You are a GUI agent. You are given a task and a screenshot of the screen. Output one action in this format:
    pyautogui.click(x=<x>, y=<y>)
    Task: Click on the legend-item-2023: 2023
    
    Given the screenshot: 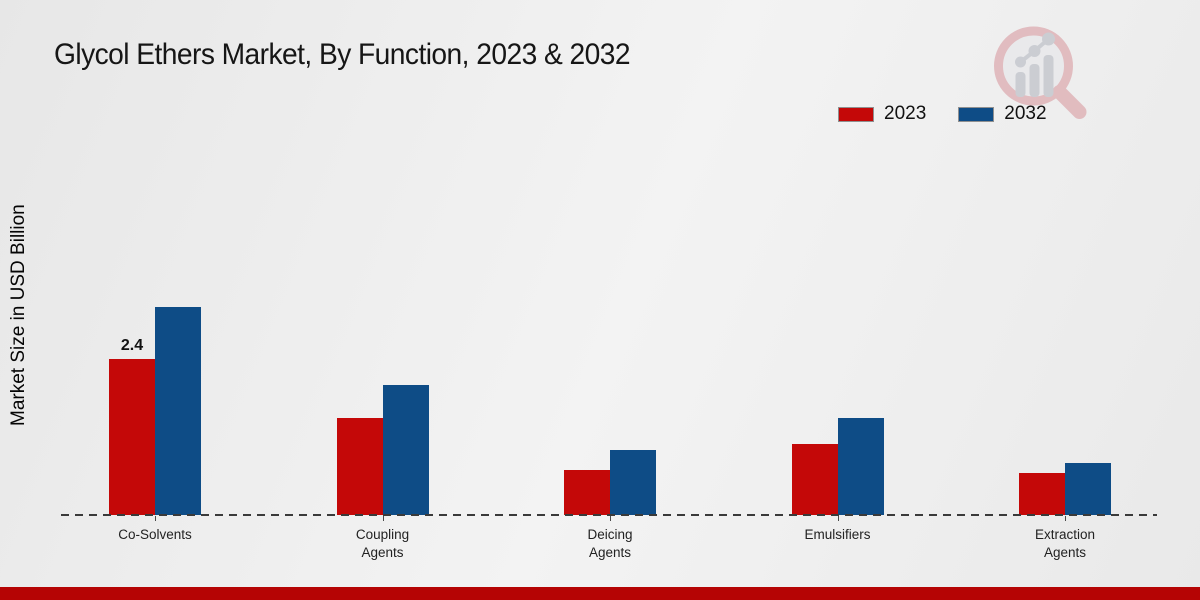 What is the action you would take?
    pyautogui.click(x=882, y=114)
    